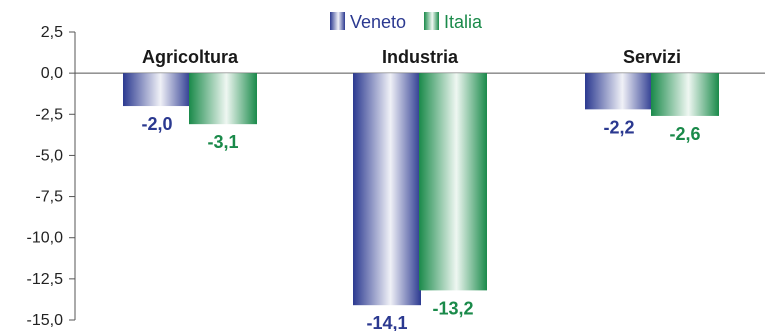 The width and height of the screenshot is (771, 331). What do you see at coordinates (652, 57) in the screenshot?
I see `category-label: Servizi` at bounding box center [652, 57].